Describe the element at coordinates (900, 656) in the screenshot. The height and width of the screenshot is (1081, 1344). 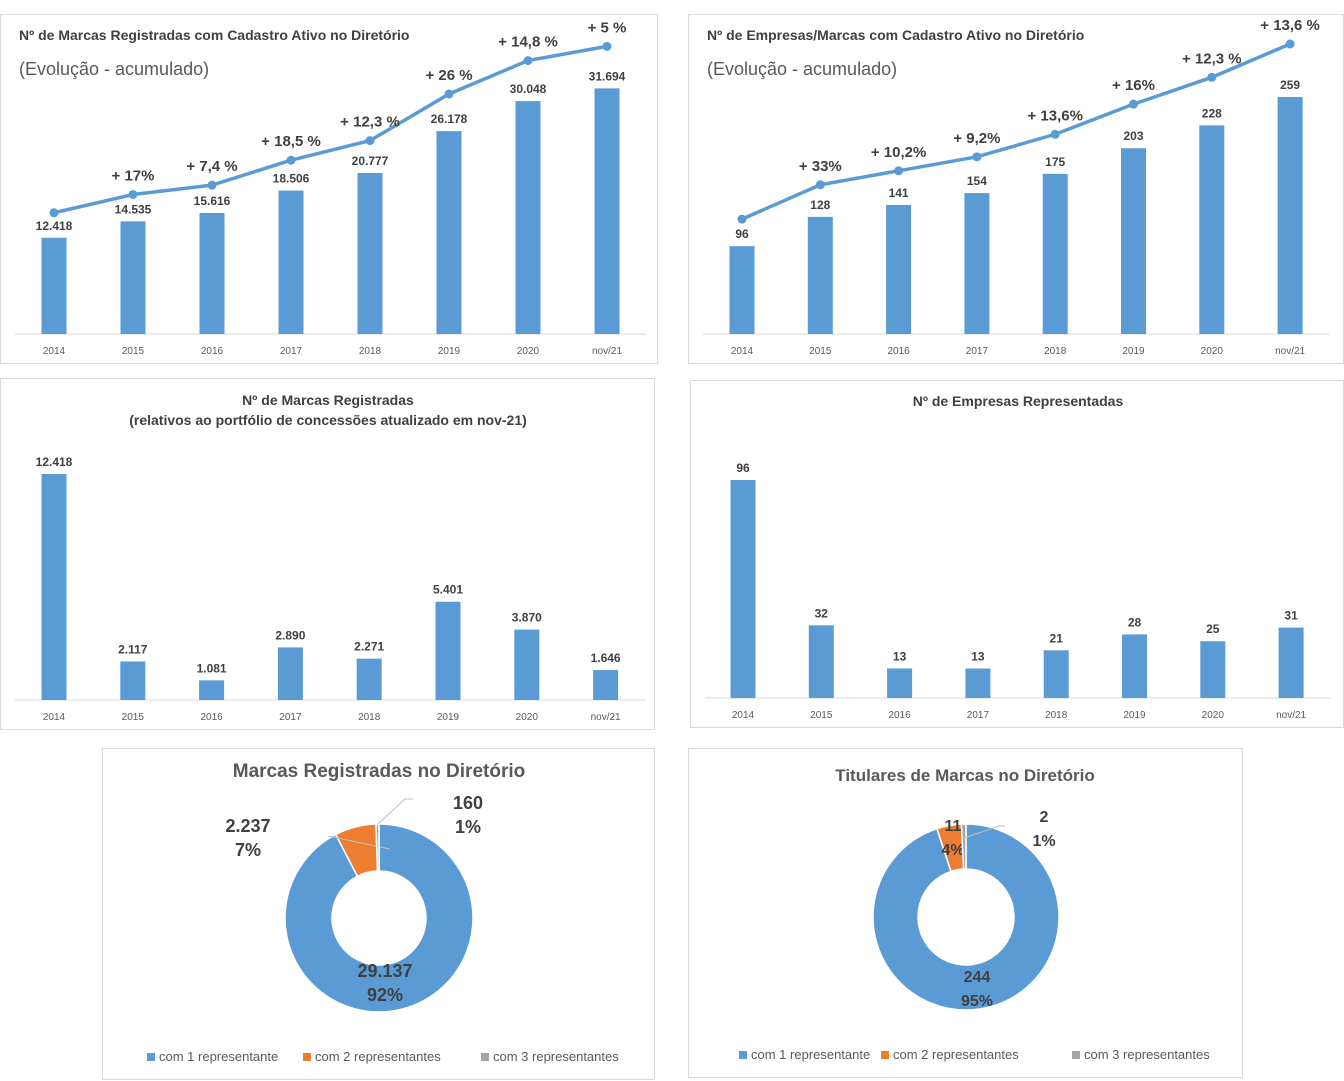
I see `data-label: 13` at that location.